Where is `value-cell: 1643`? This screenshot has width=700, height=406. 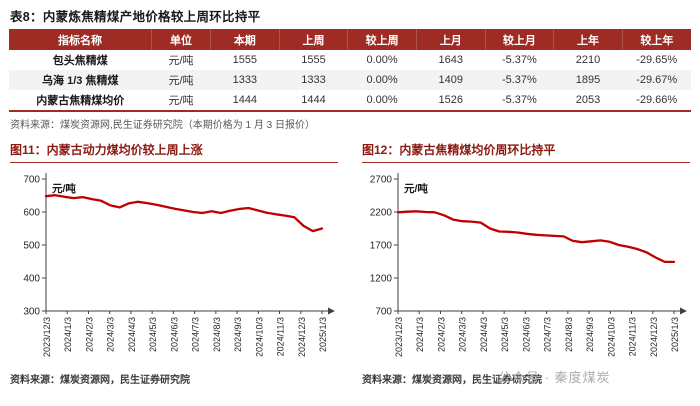
value-cell: 1643 is located at coordinates (450, 60).